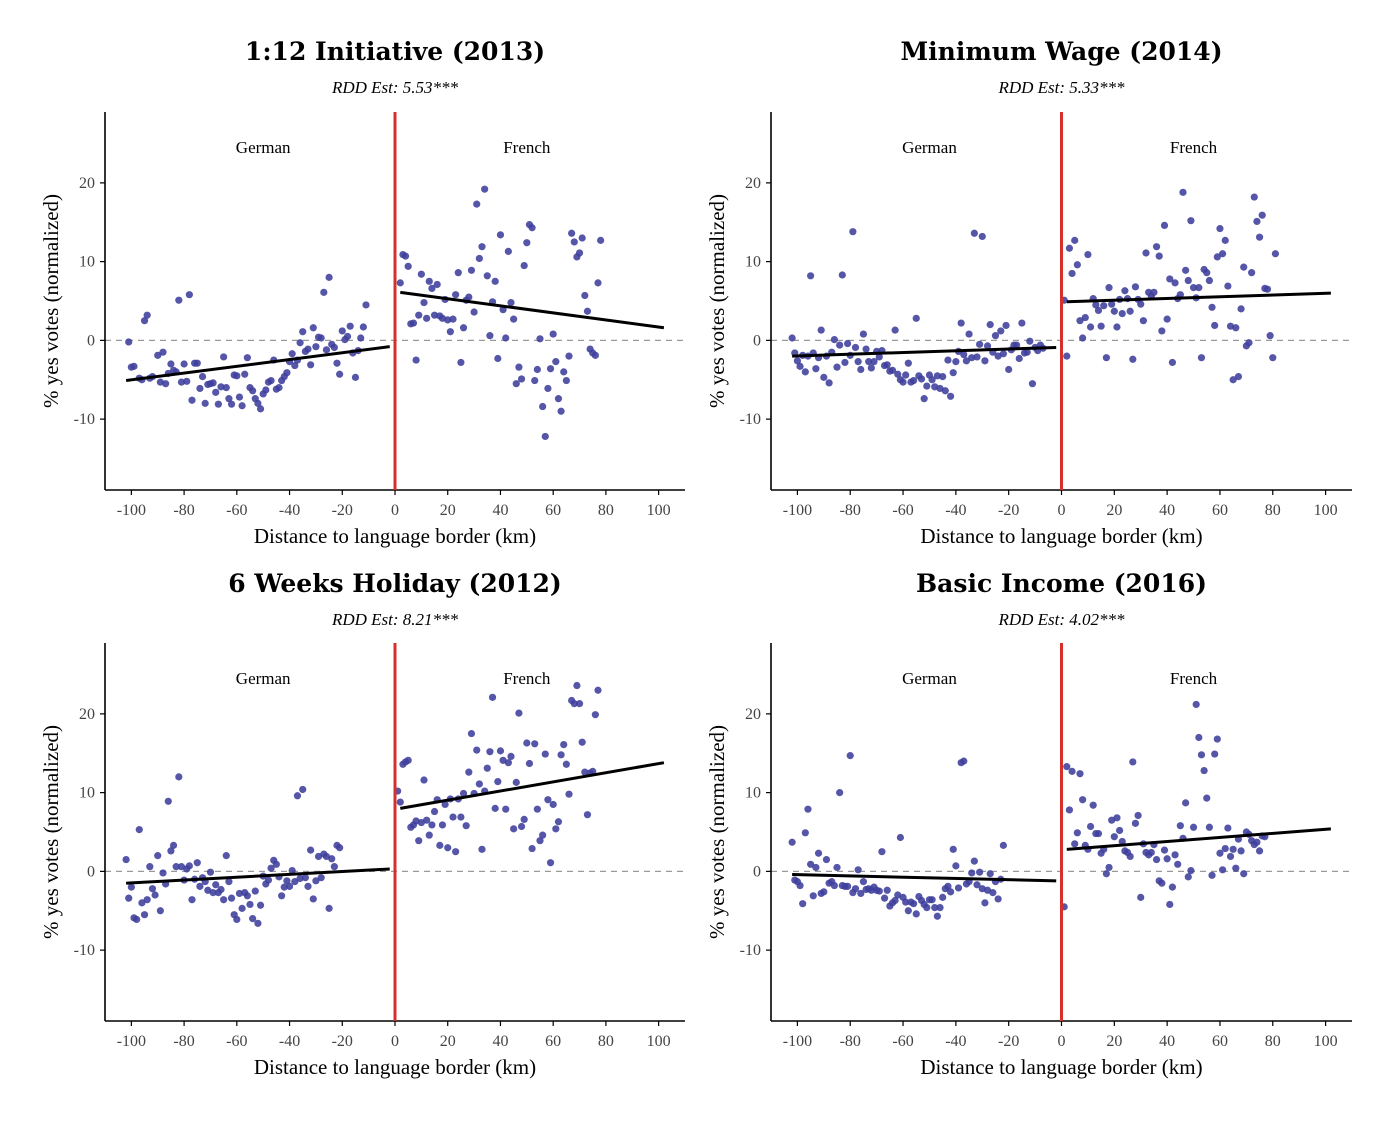 The width and height of the screenshot is (1394, 1123). What do you see at coordinates (1034, 295) in the screenshot?
I see `scatter-points` at bounding box center [1034, 295].